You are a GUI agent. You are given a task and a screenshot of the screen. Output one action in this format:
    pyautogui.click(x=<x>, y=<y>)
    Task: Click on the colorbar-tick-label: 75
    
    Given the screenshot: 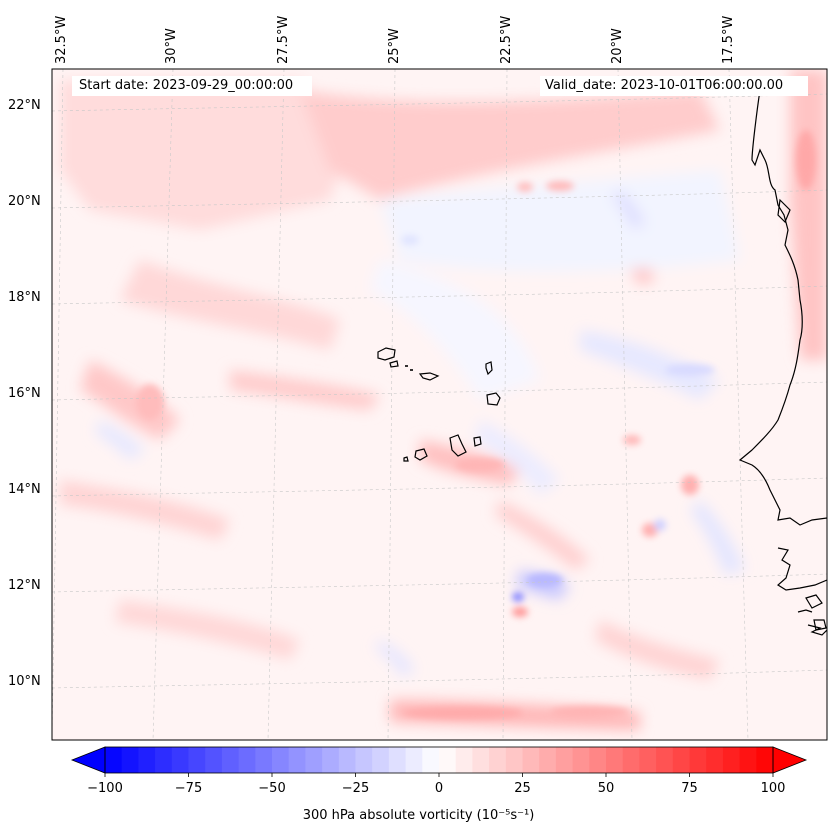 What is the action you would take?
    pyautogui.click(x=689, y=788)
    